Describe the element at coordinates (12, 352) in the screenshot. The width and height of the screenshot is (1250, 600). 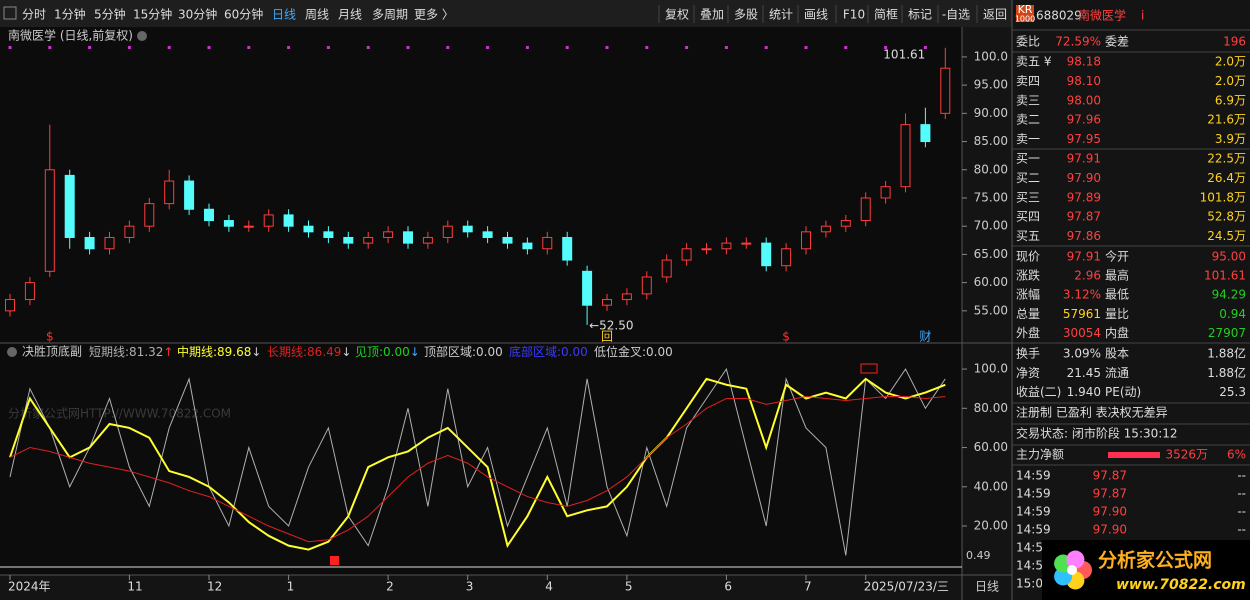
I see `indicator-icon` at that location.